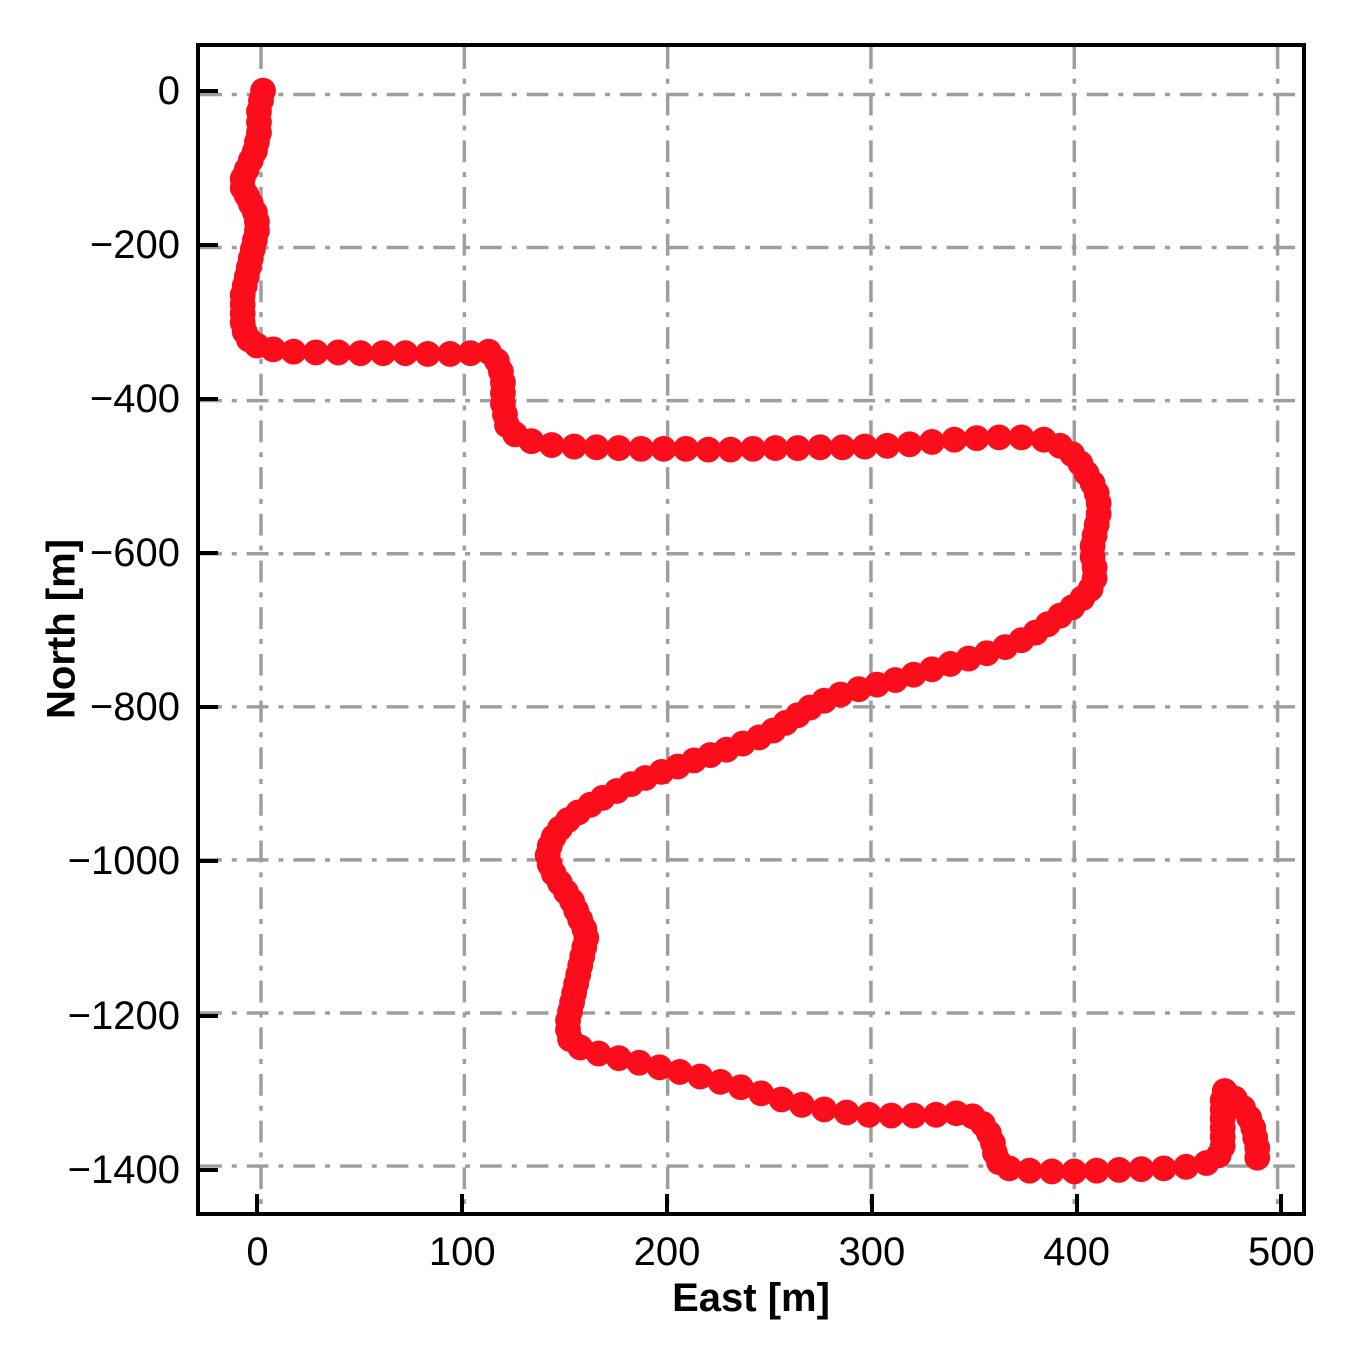 This screenshot has width=1350, height=1350. Describe the element at coordinates (123, 1169) in the screenshot. I see `y-tick-label: −1400` at that location.